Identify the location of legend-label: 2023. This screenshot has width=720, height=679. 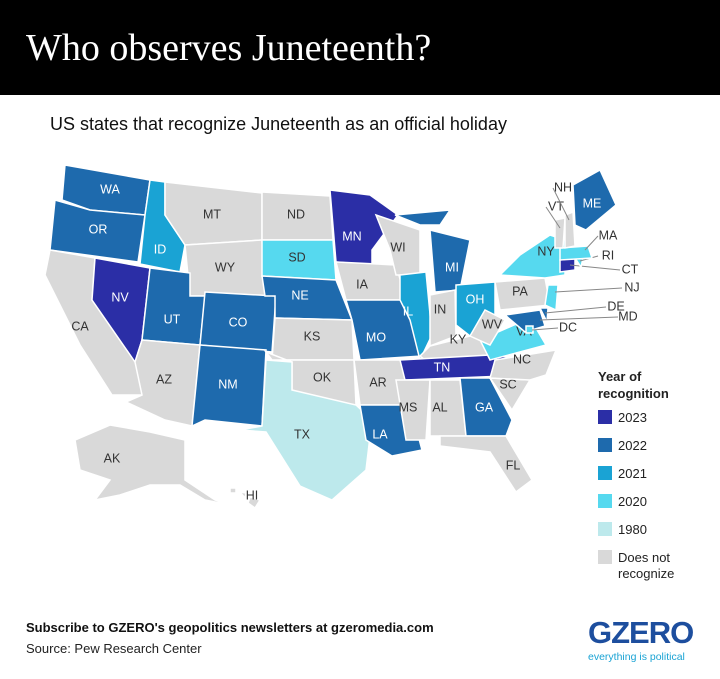
(632, 417).